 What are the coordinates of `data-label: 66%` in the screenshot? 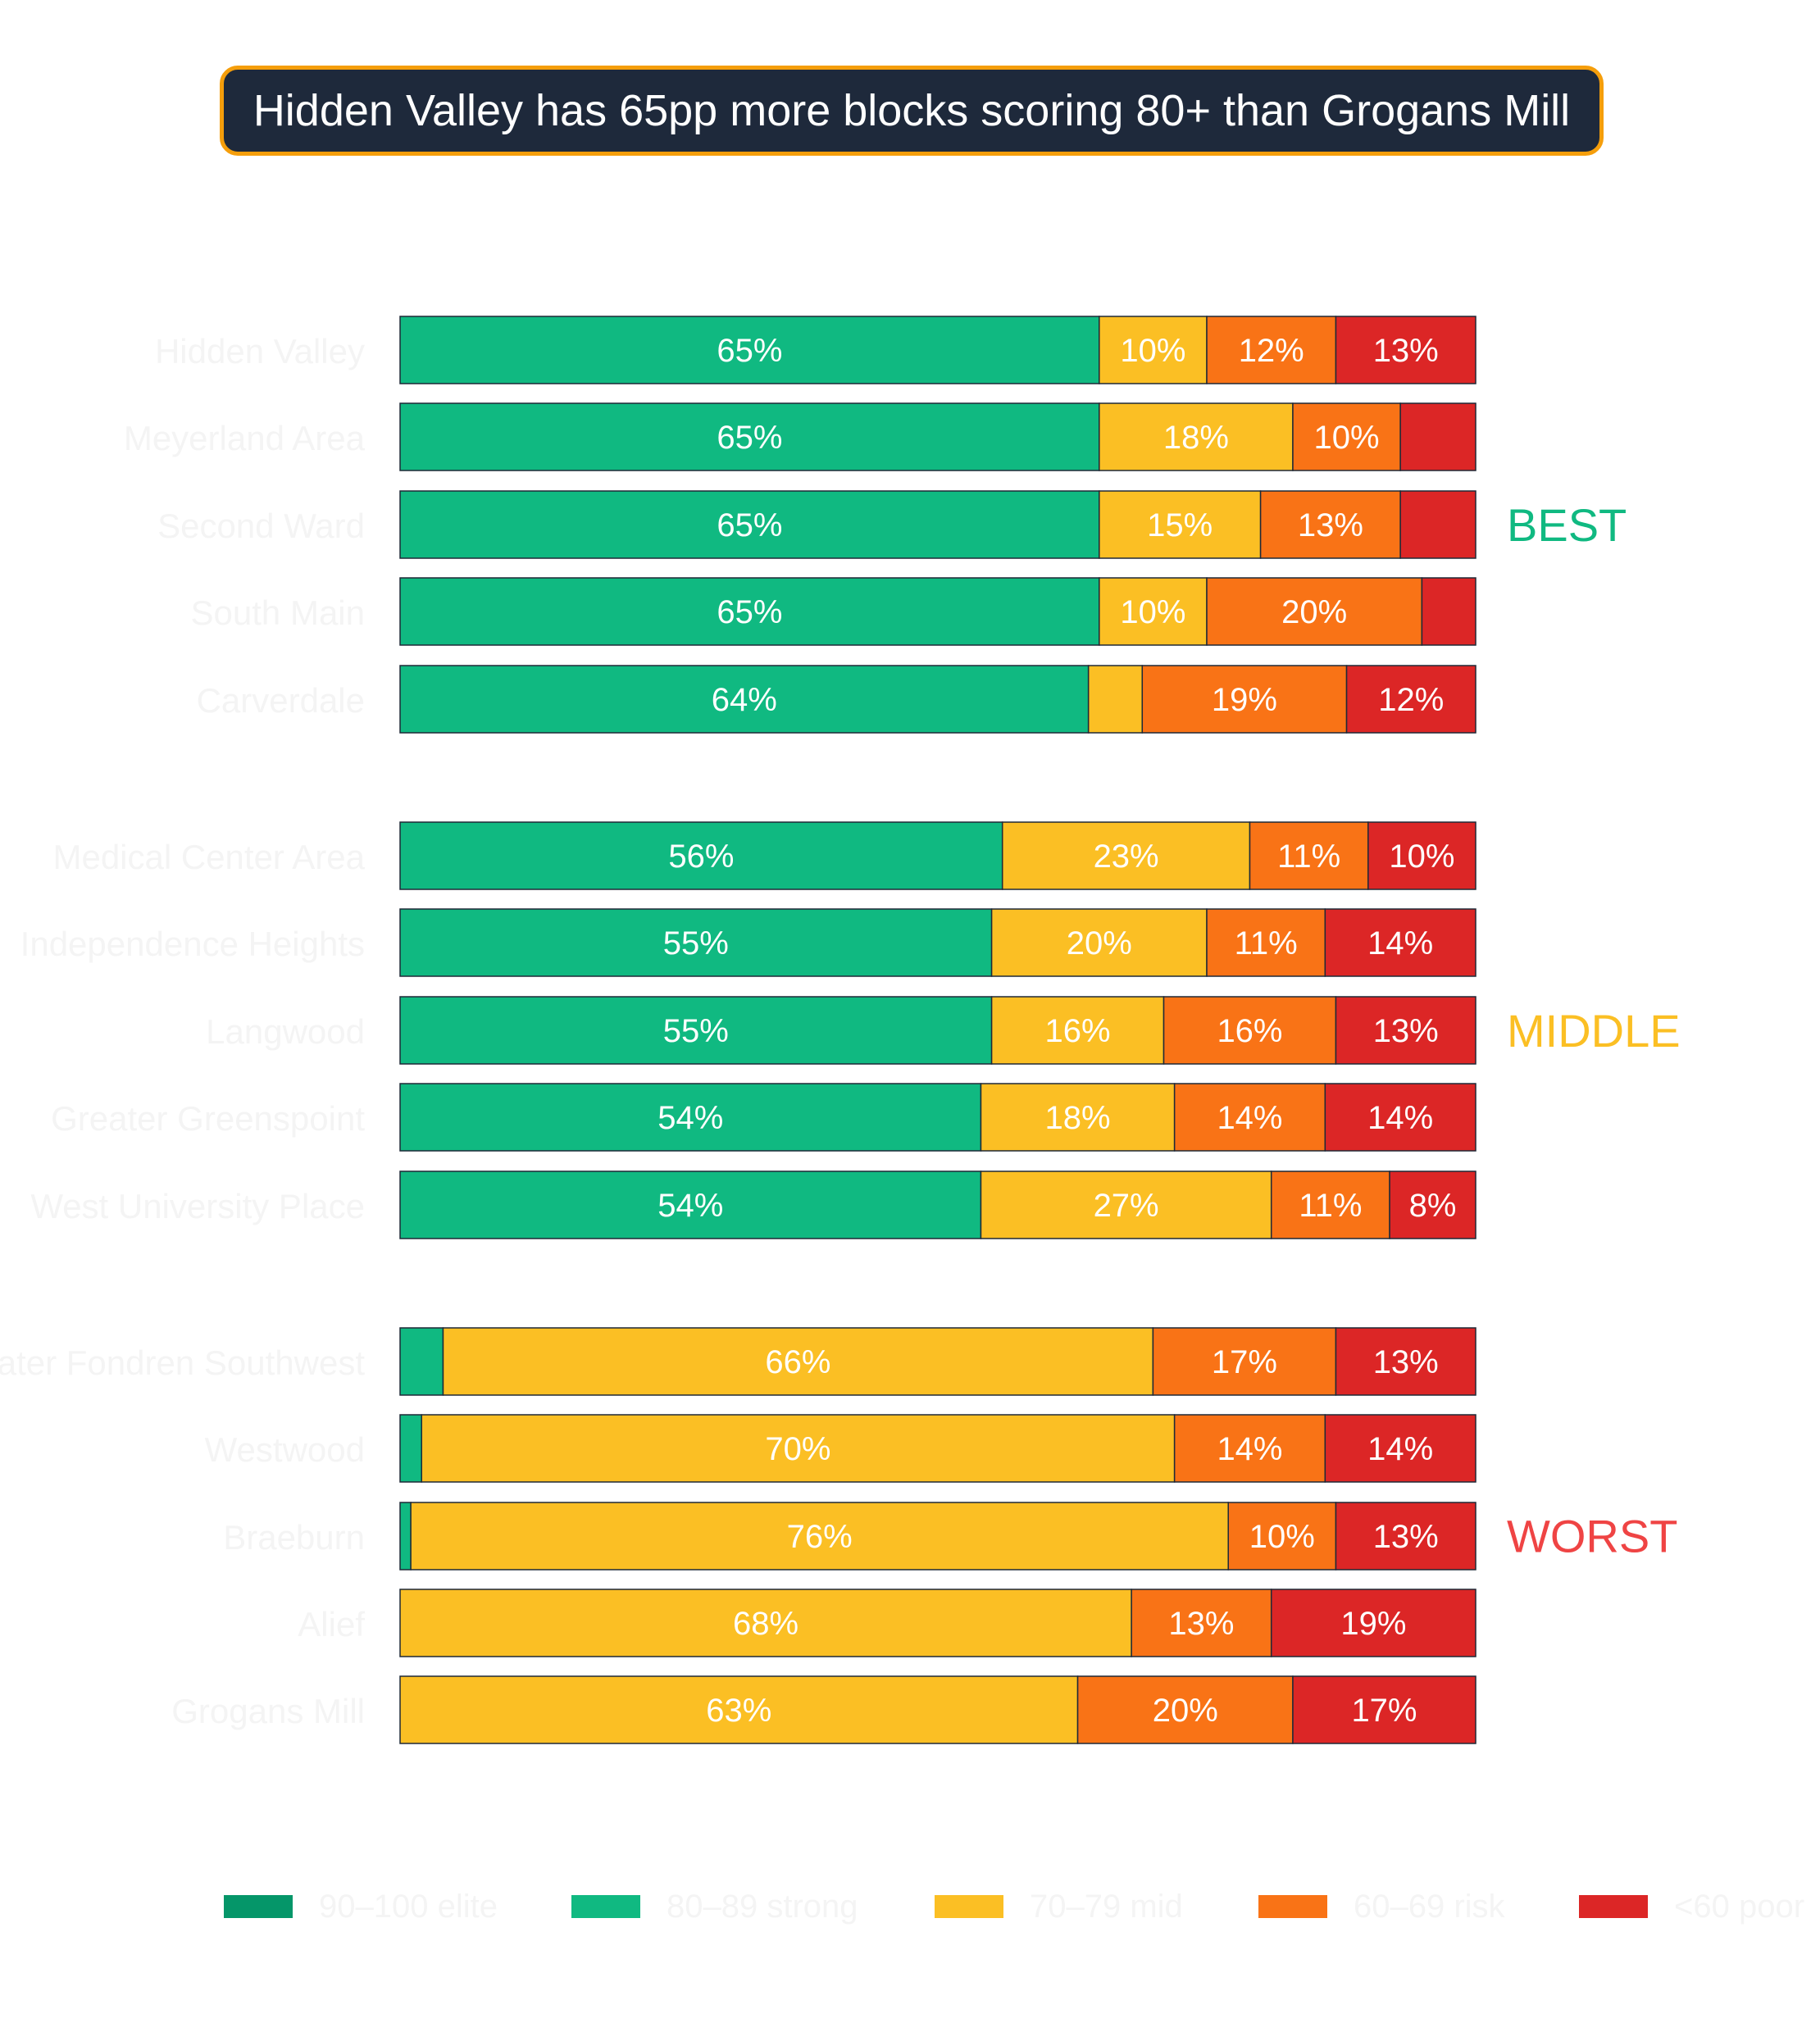 It's located at (797, 1362).